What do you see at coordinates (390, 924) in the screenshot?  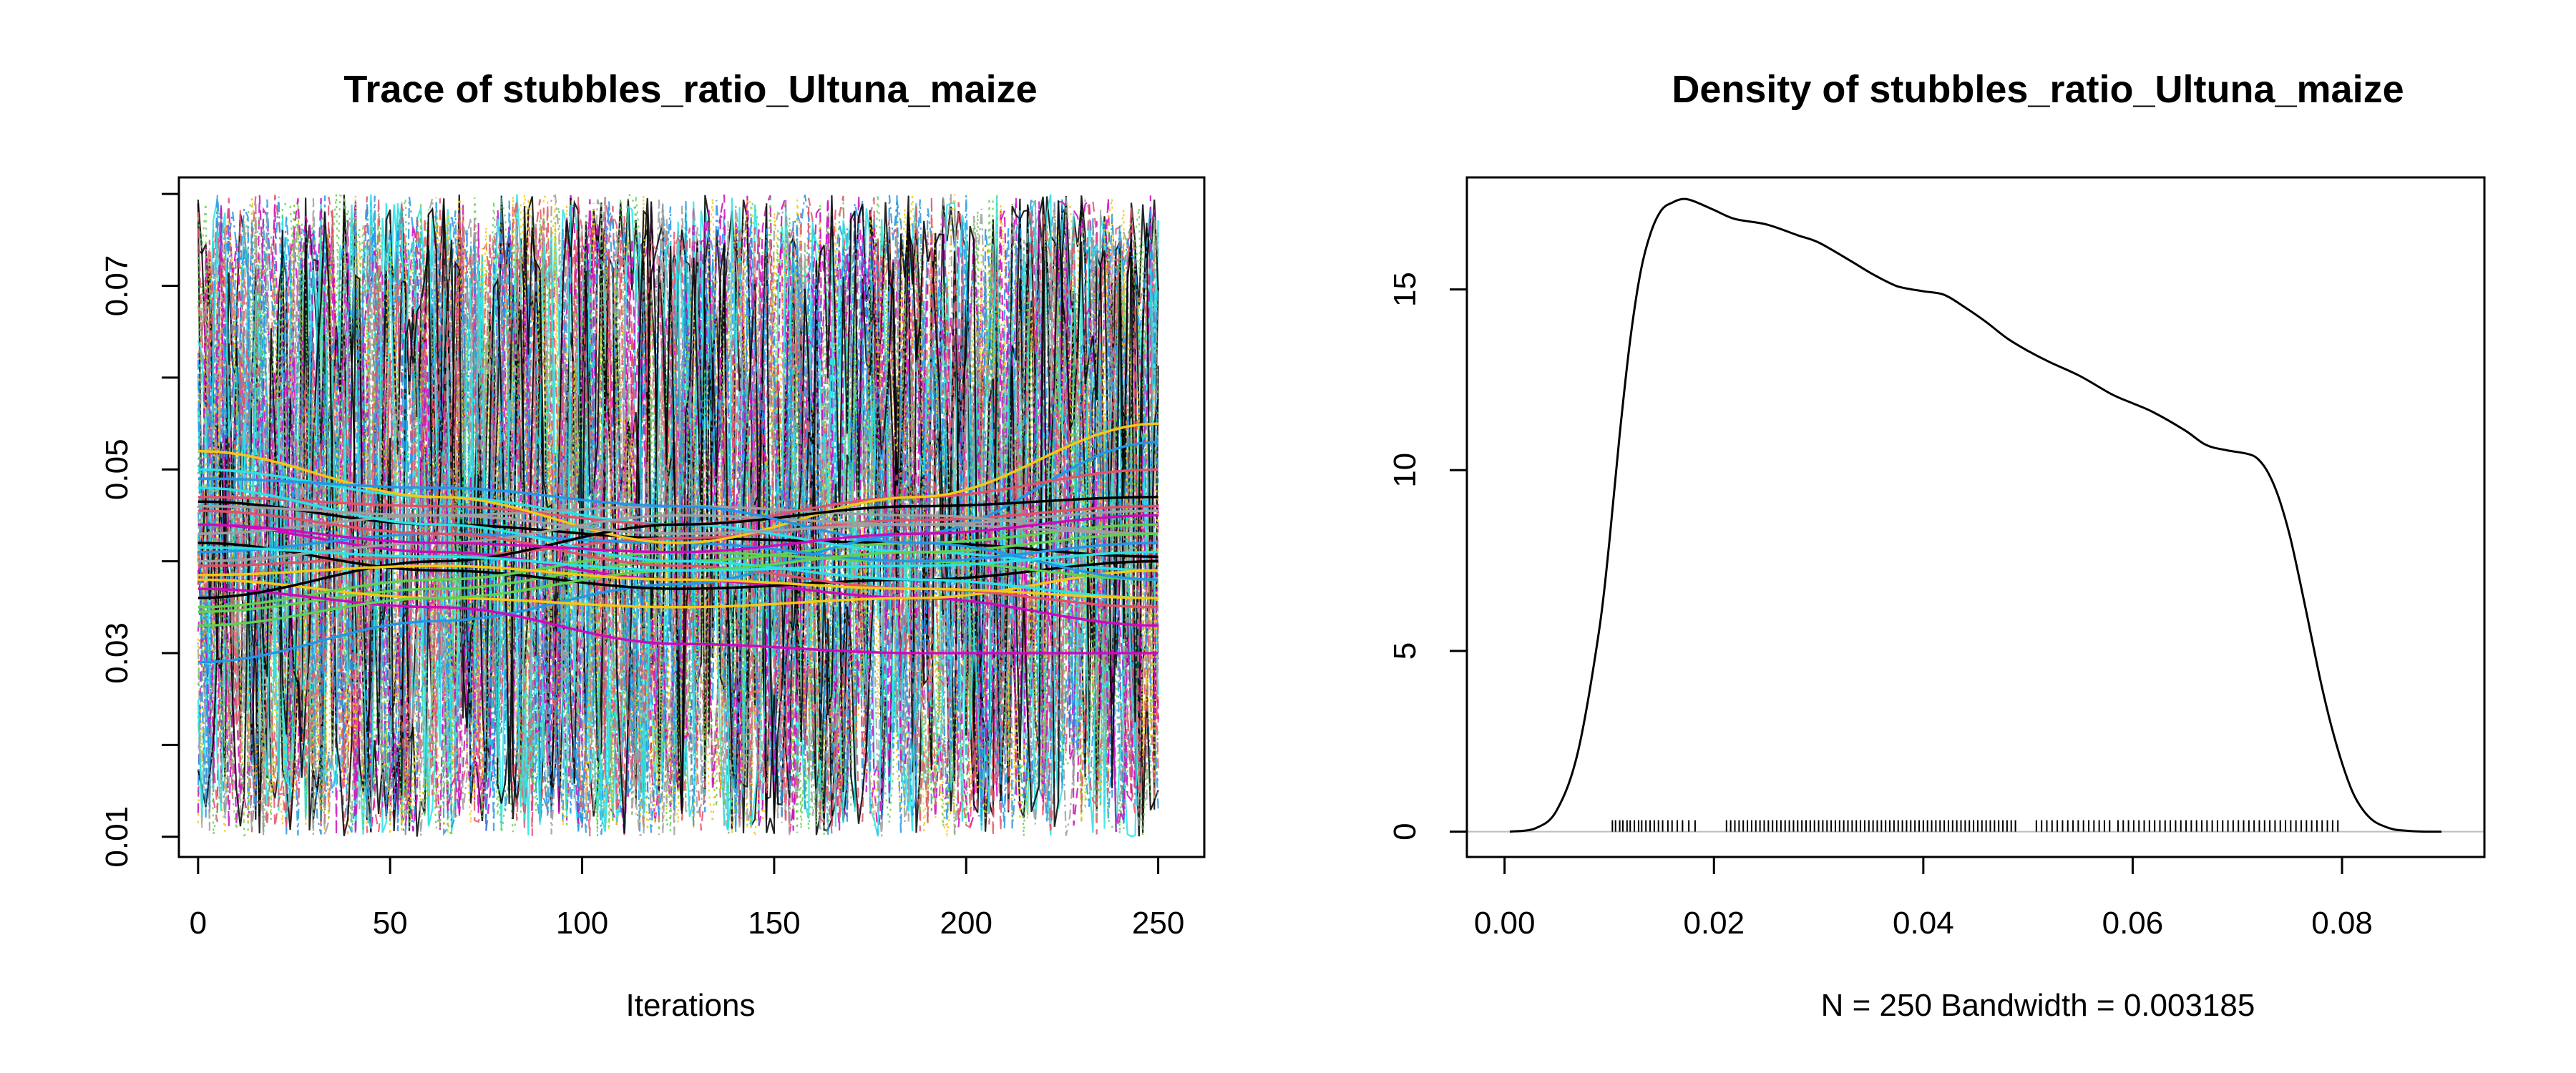 I see `trace-x-tick-label: 50` at bounding box center [390, 924].